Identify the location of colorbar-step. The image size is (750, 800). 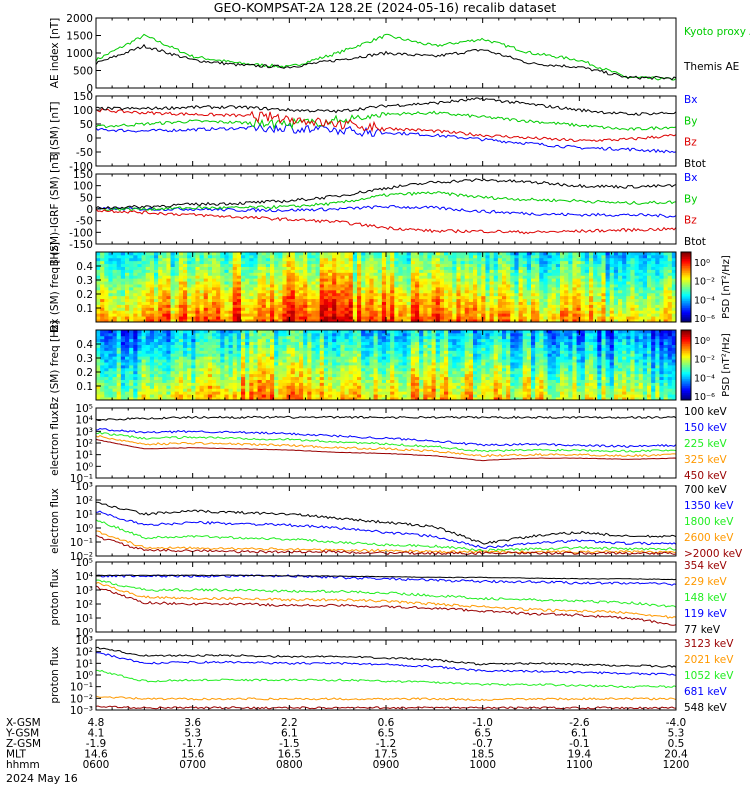
(686, 296).